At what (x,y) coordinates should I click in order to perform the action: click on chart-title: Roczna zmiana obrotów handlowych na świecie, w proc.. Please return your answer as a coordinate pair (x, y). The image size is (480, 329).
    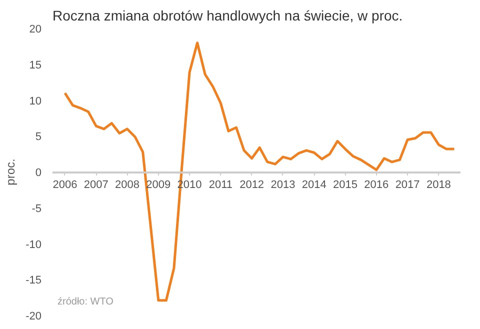
    Looking at the image, I should click on (227, 16).